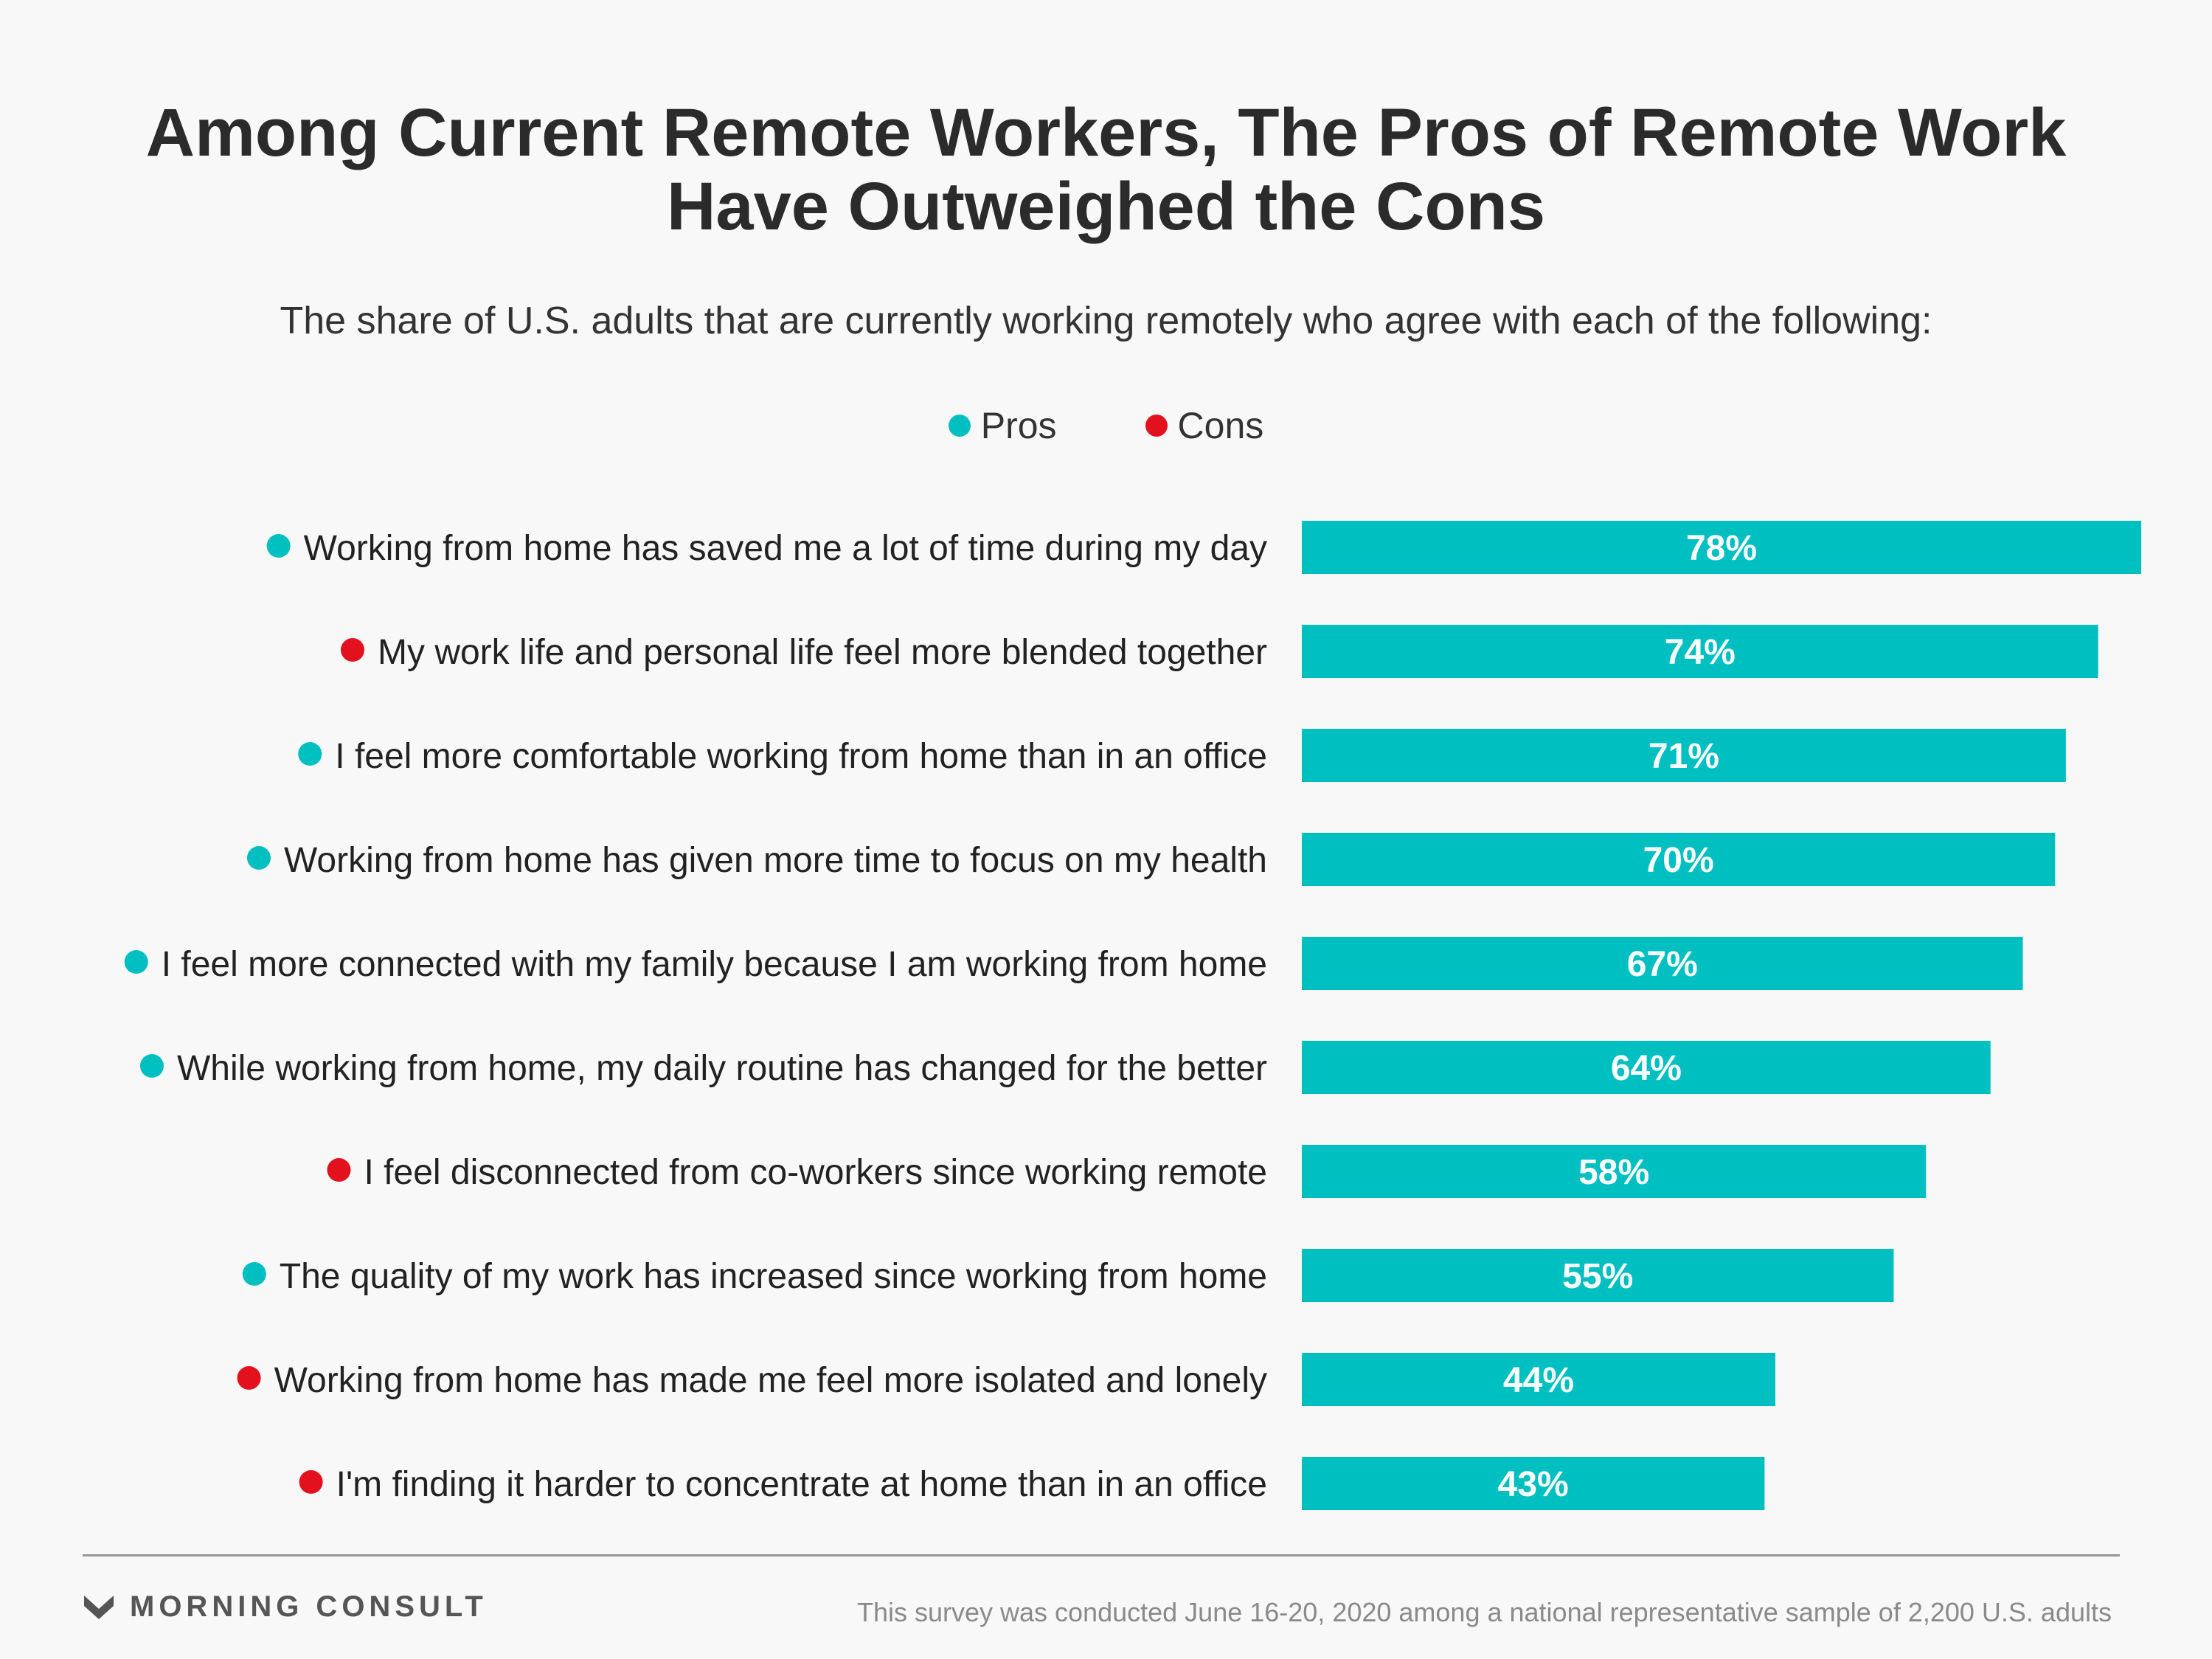 This screenshot has width=2212, height=1659. I want to click on legend-item-pros: Pros, so click(1003, 425).